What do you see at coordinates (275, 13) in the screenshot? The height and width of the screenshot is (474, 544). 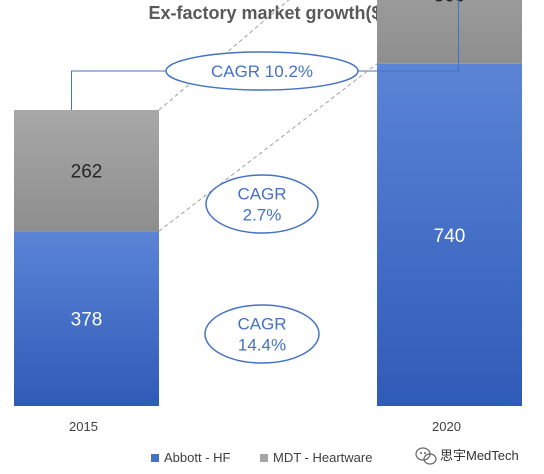 I see `chart-title: Ex-factory market growth($m)` at bounding box center [275, 13].